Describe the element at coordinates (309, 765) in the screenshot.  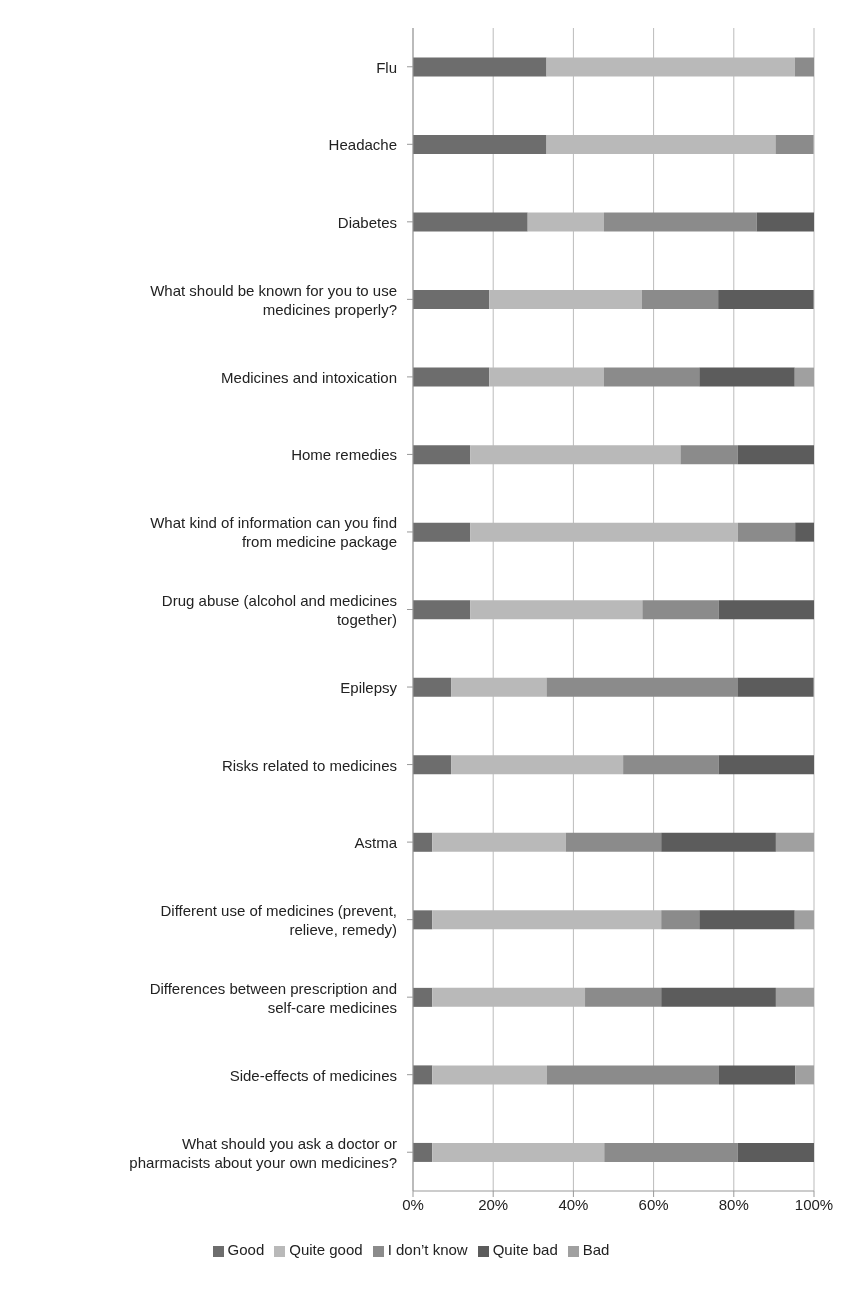
I see `y-tick-label: Risks related to medicines` at that location.